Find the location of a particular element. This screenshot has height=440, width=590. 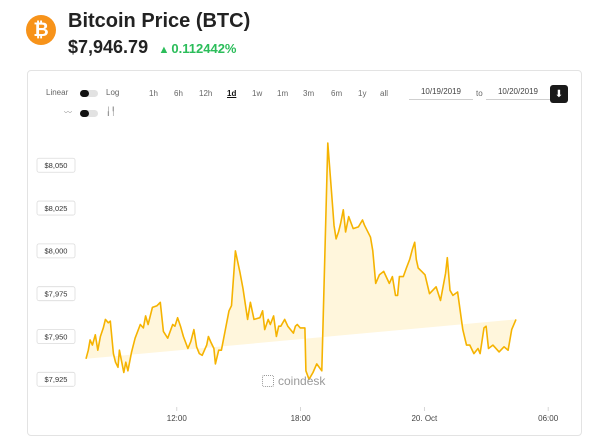

scale-toggle is located at coordinates (89, 93).